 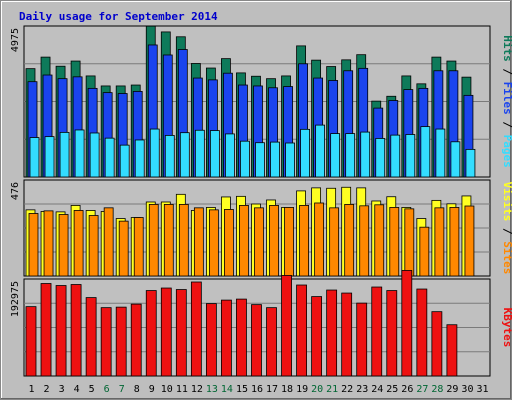 What do you see at coordinates (122, 389) in the screenshot?
I see `x-tick-day-7: 7` at bounding box center [122, 389].